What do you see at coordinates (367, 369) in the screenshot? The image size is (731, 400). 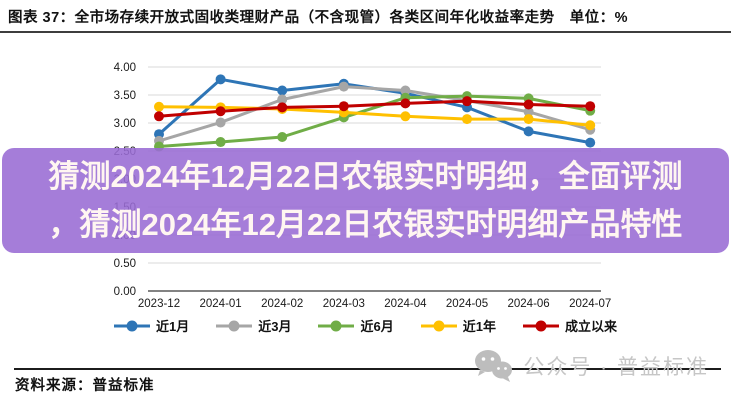 I see `footer-divider` at bounding box center [367, 369].